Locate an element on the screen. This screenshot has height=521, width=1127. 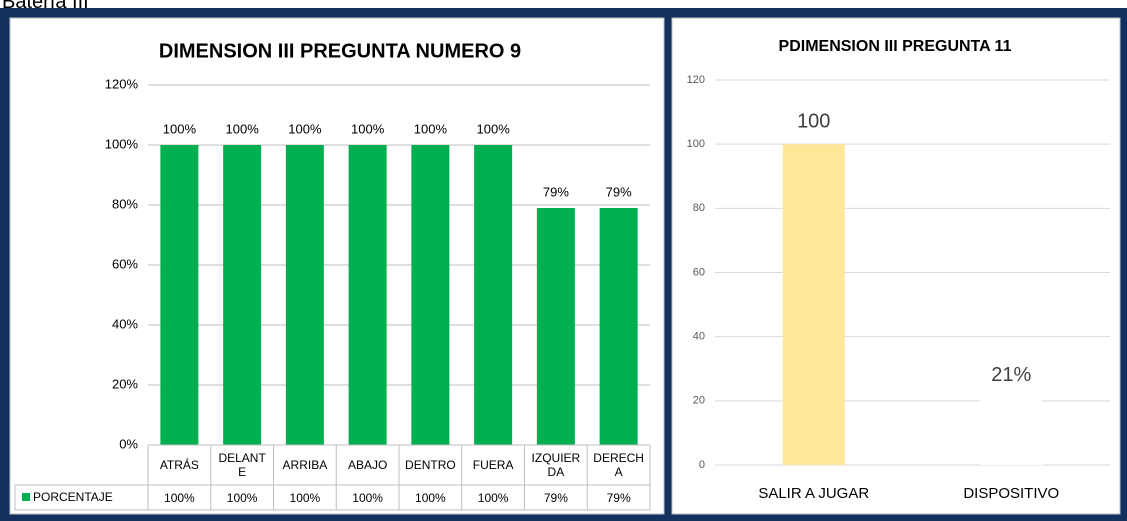
chart-title: DIMENSION III PREGUNTA NUMERO 9 is located at coordinates (340, 51).